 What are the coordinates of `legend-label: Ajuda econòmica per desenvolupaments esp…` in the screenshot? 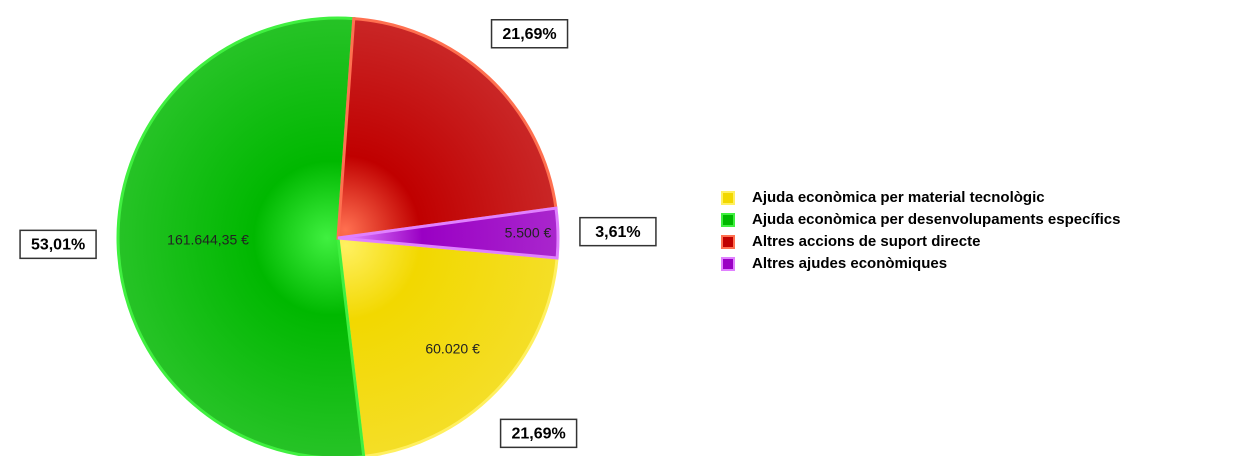 It's located at (936, 219).